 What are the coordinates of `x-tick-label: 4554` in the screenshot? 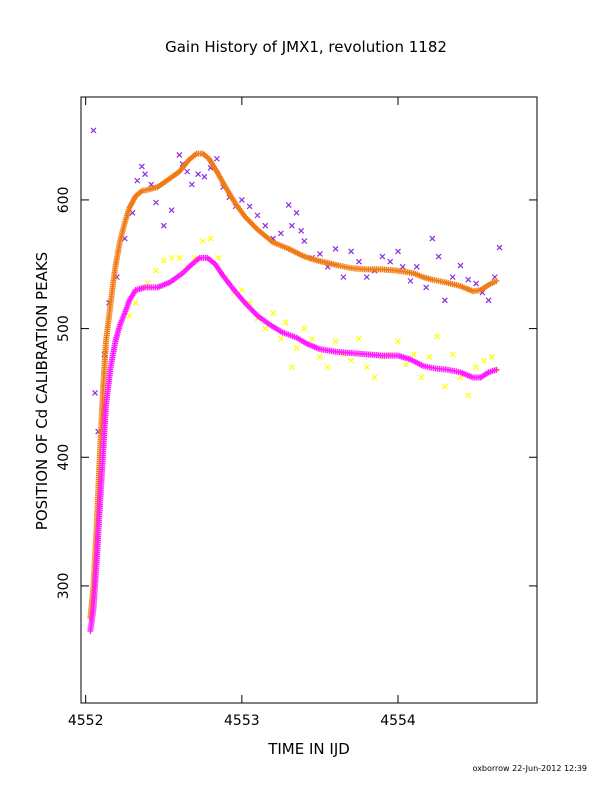 It's located at (398, 721).